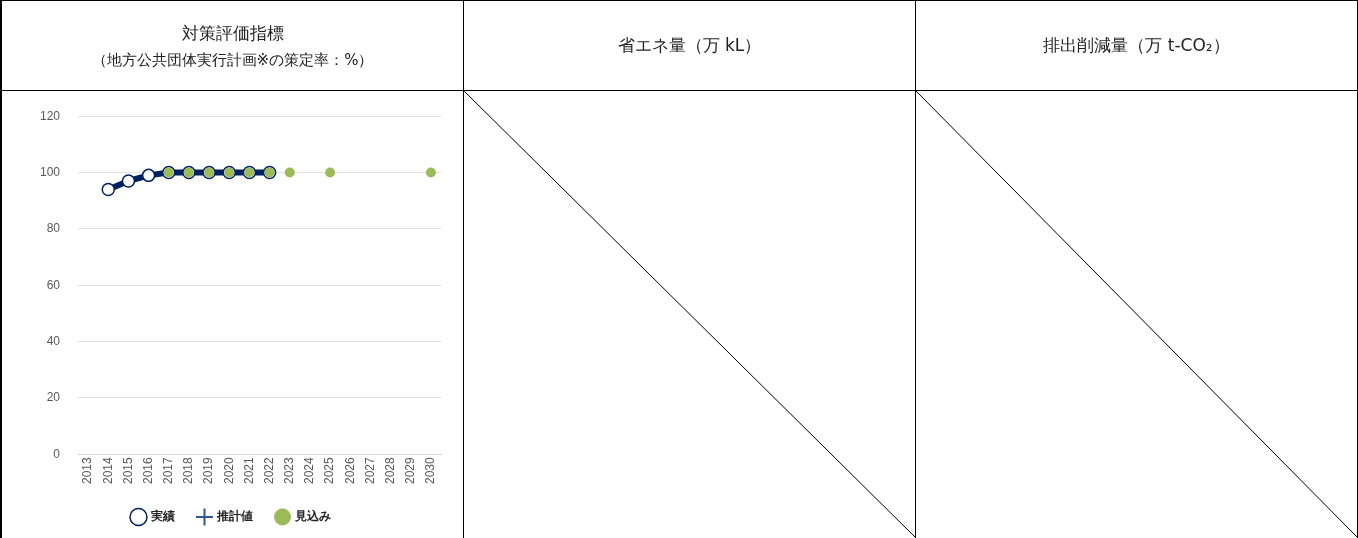 Image resolution: width=1358 pixels, height=538 pixels. What do you see at coordinates (248, 470) in the screenshot?
I see `x-tick-label: 2021` at bounding box center [248, 470].